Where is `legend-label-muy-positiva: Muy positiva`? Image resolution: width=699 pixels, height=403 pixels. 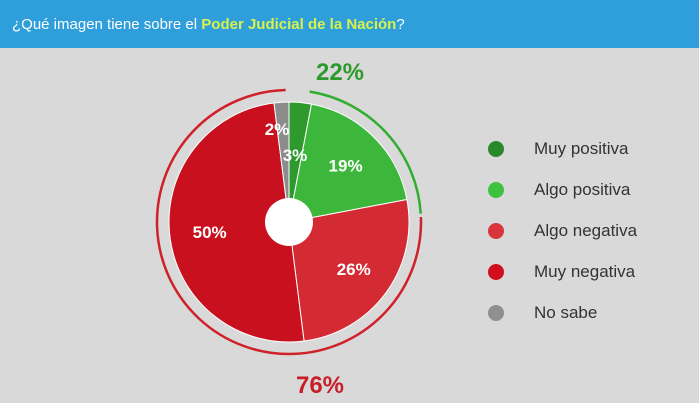 legend-label-muy-positiva: Muy positiva is located at coordinates (581, 148).